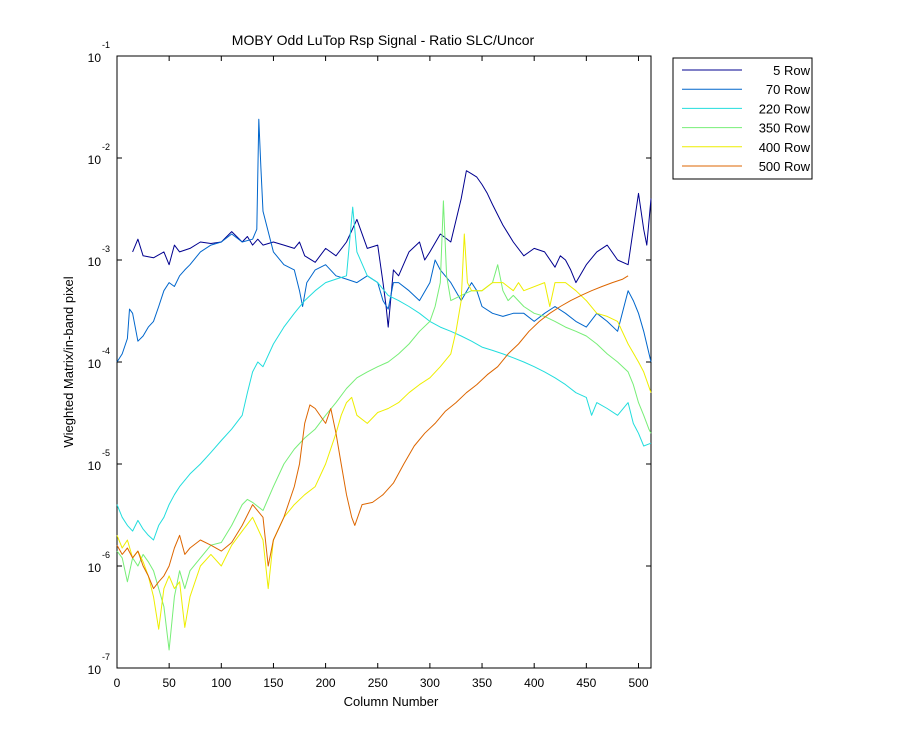  I want to click on y-tick-exponent: -3, so click(106, 249).